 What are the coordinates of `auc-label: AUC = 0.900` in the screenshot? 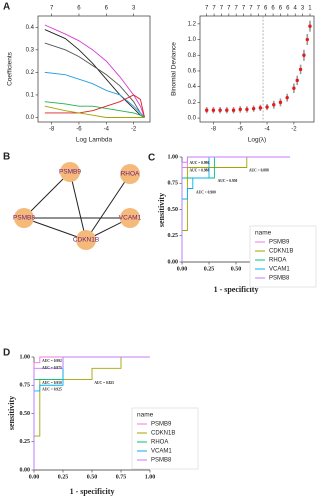 It's located at (206, 193).